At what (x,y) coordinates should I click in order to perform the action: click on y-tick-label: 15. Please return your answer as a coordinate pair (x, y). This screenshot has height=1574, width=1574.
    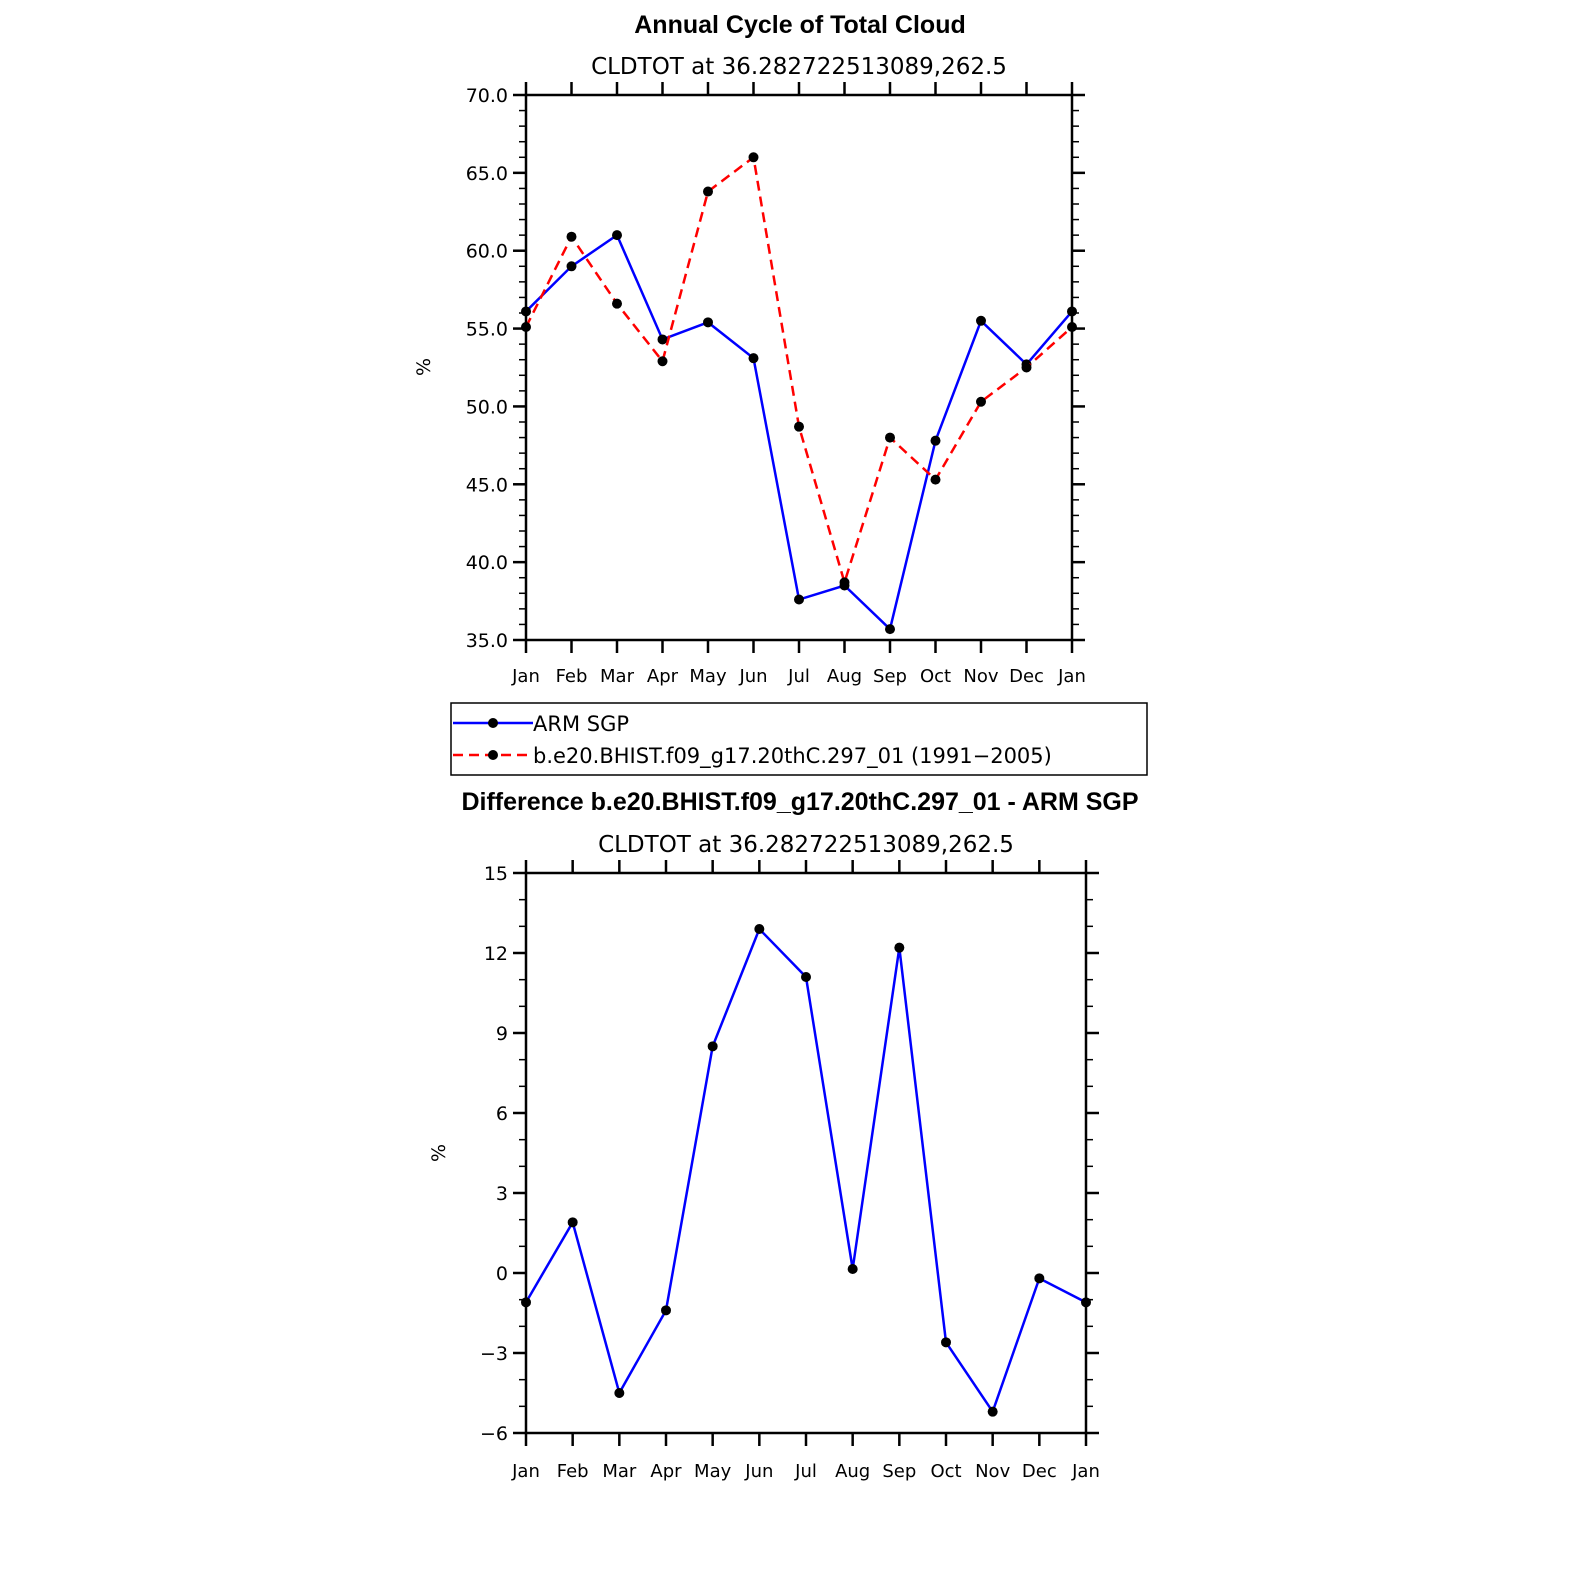
    Looking at the image, I should click on (496, 874).